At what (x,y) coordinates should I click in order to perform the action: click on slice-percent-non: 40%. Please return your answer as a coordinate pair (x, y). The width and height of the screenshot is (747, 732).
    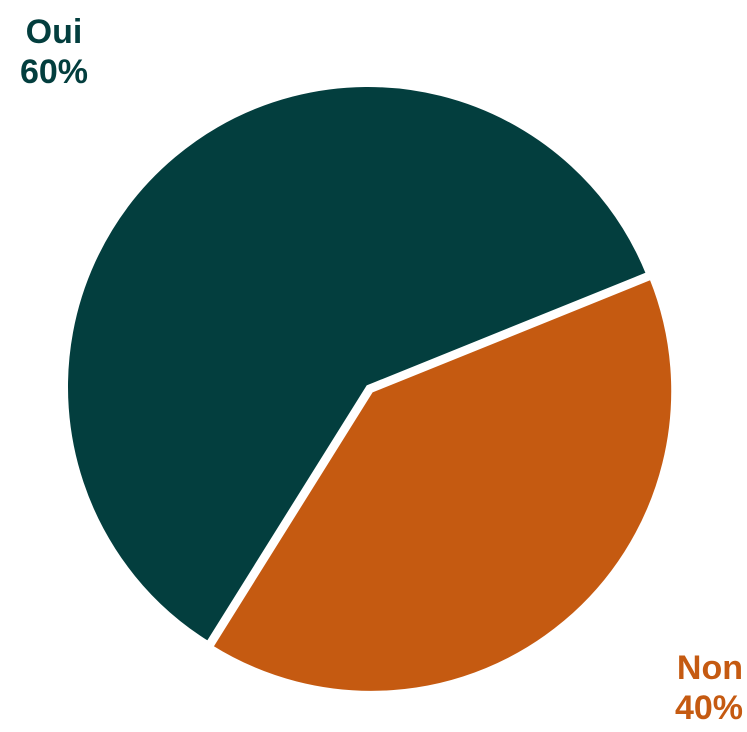
    Looking at the image, I should click on (708, 708).